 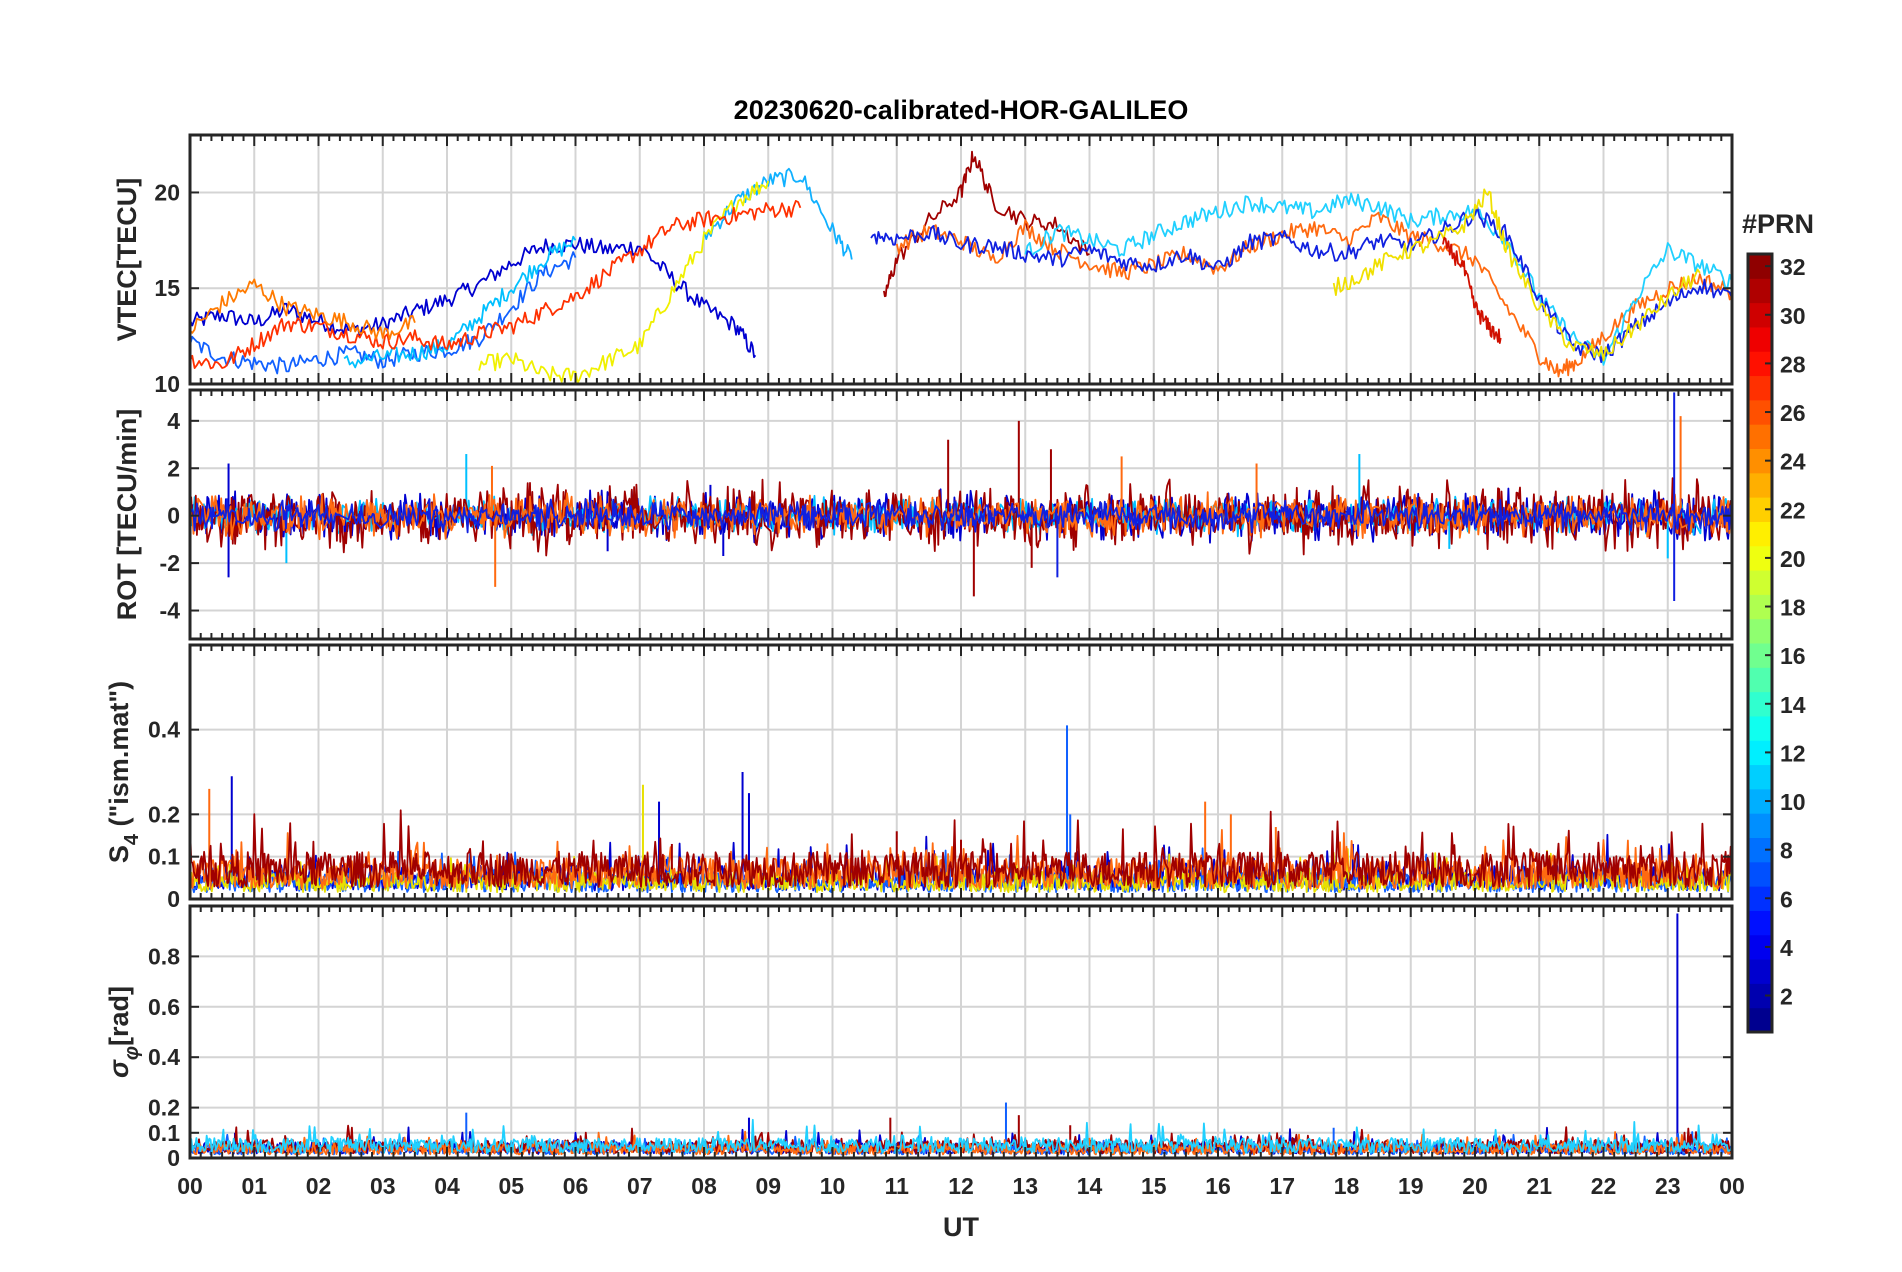 What do you see at coordinates (1347, 1186) in the screenshot?
I see `x-tick-label: 18` at bounding box center [1347, 1186].